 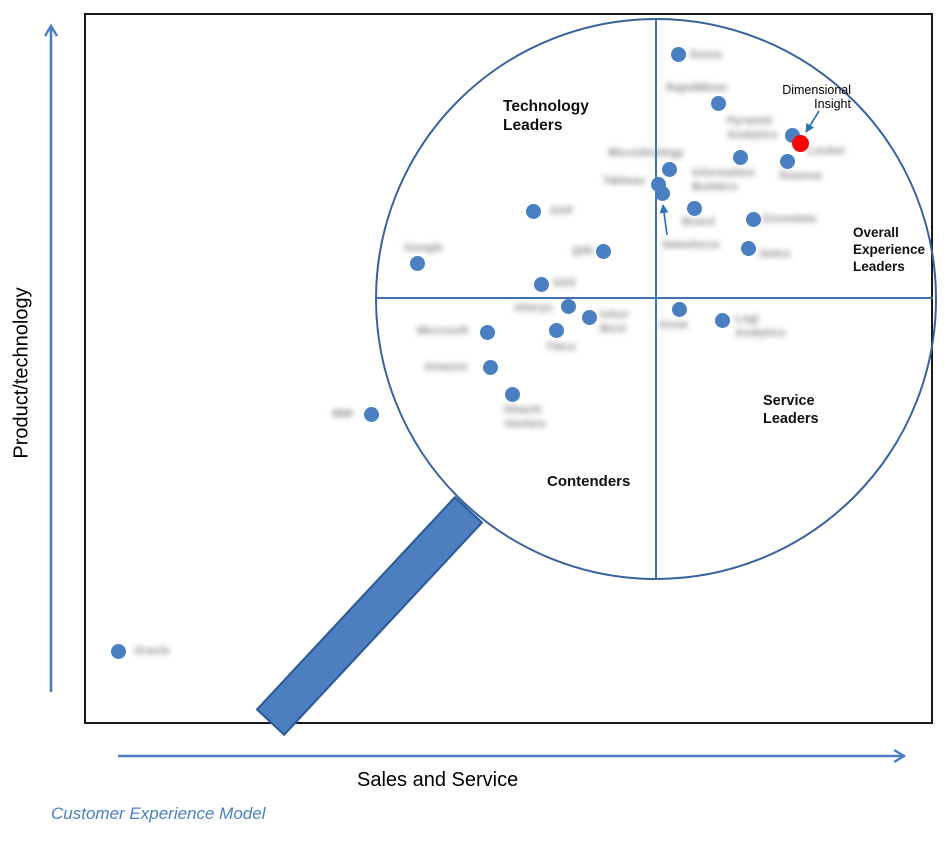 What do you see at coordinates (889, 249) in the screenshot?
I see `quadrant-label-overall-experience-leaders: Overall Experience Leaders` at bounding box center [889, 249].